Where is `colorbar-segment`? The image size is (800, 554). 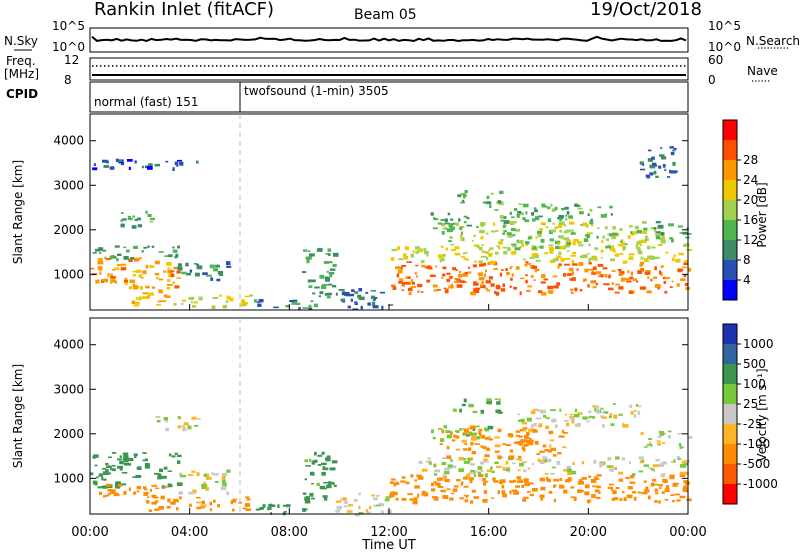
colorbar-segment is located at coordinates (730, 250).